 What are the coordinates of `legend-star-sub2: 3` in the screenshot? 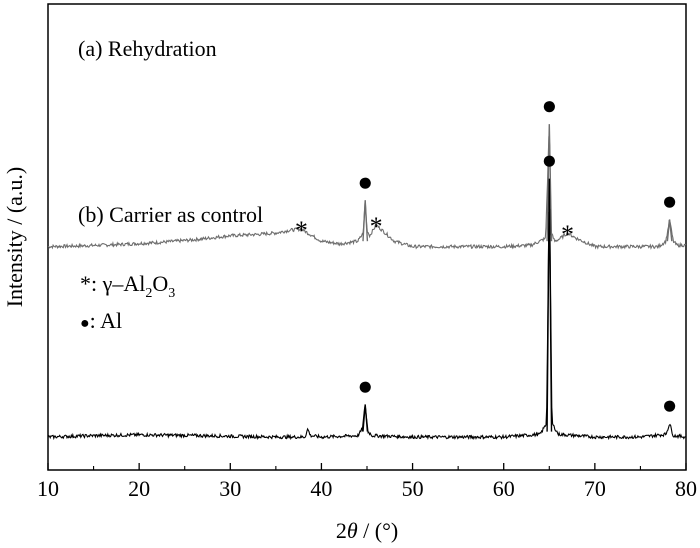 It's located at (171, 293).